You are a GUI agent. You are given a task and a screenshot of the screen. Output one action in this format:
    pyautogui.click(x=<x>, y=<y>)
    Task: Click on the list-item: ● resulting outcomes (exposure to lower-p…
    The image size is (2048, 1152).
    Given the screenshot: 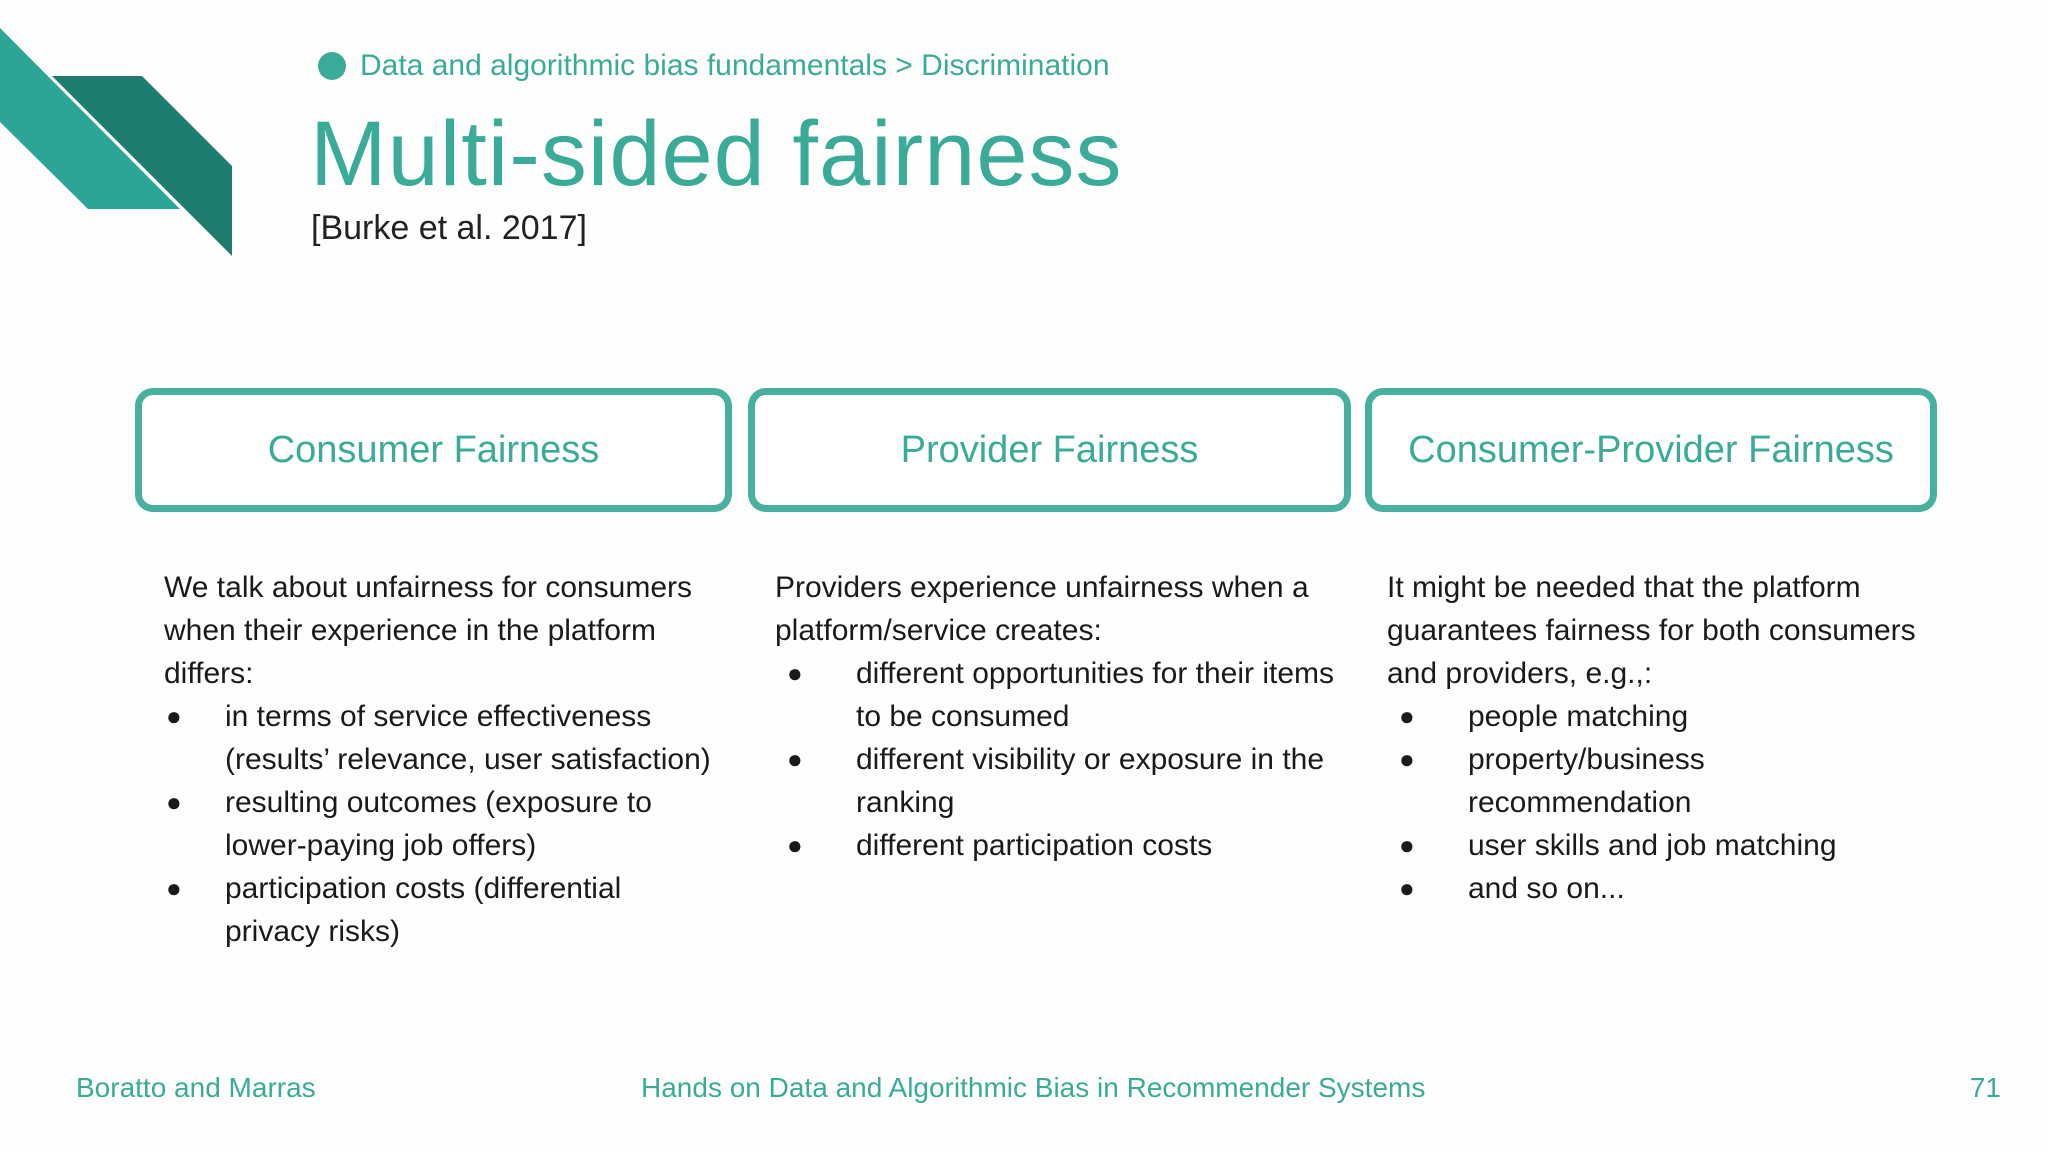 What is the action you would take?
    pyautogui.click(x=444, y=824)
    